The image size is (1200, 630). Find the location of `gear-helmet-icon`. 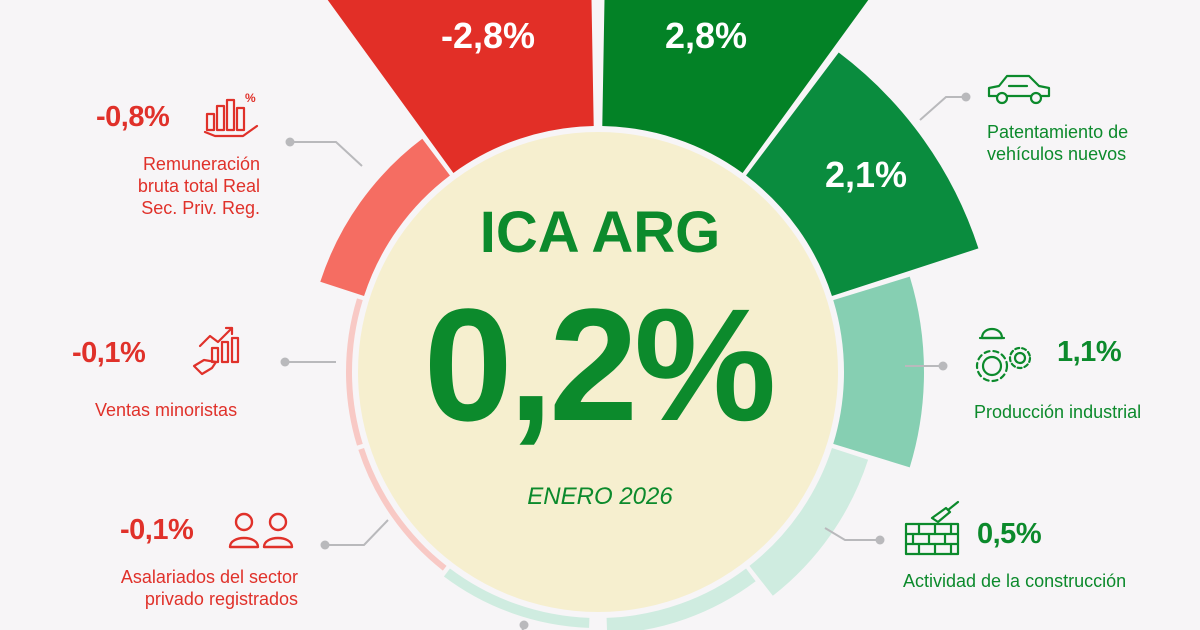

gear-helmet-icon is located at coordinates (1005, 356).